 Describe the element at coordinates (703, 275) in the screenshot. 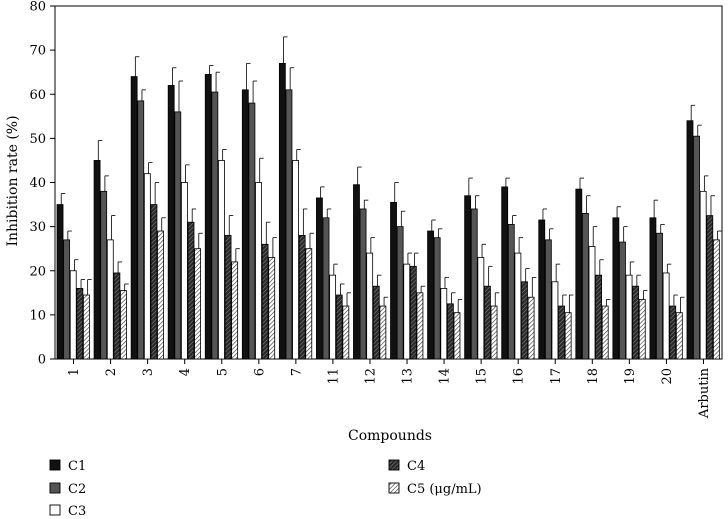

I see `bar-c3-arbutin` at that location.